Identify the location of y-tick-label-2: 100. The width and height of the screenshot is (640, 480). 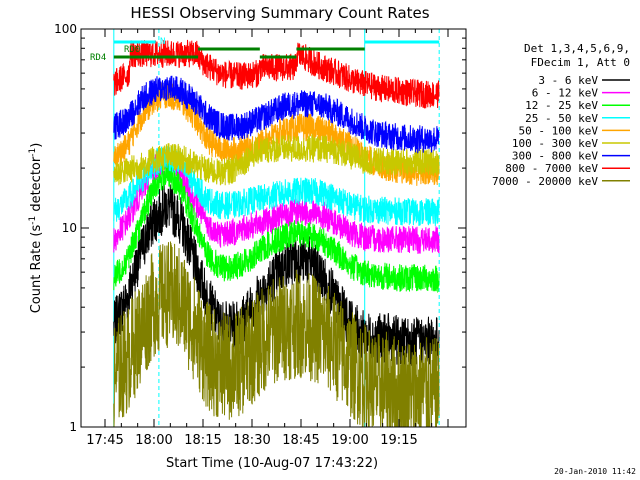
(65, 29).